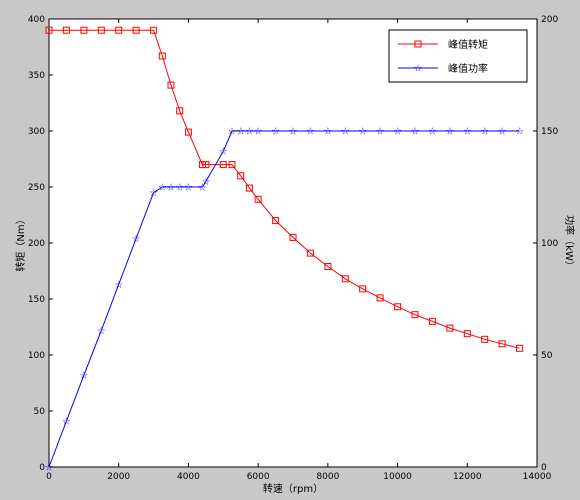  I want to click on legend-box, so click(458, 56).